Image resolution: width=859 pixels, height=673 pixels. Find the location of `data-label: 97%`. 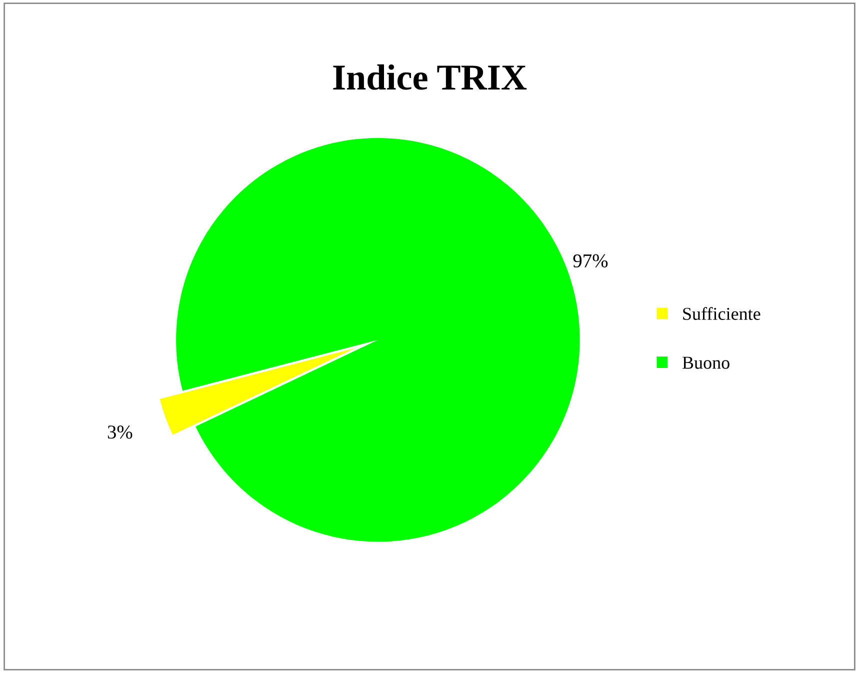

data-label: 97% is located at coordinates (590, 261).